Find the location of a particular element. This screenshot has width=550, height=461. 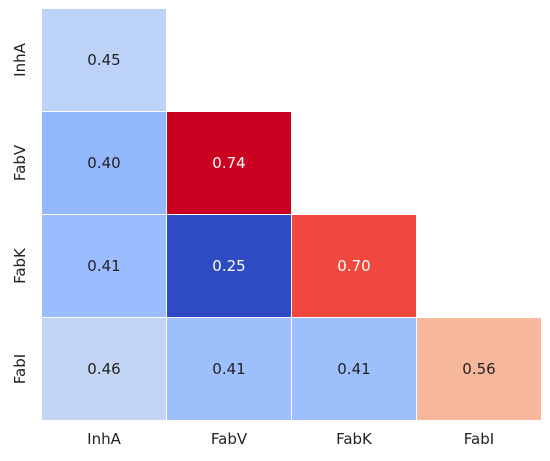

heatmap-cell-fabv-inha is located at coordinates (104, 163).